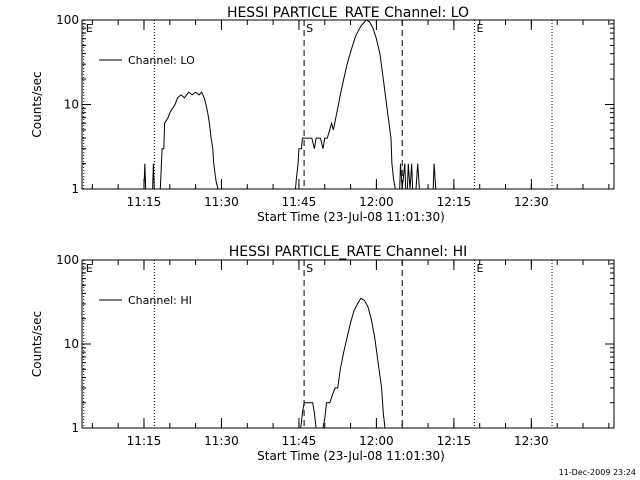 This screenshot has height=480, width=640. What do you see at coordinates (351, 456) in the screenshot?
I see `hi-x-axis-label: Start Time (23-Jul-08 11:01:30)` at bounding box center [351, 456].